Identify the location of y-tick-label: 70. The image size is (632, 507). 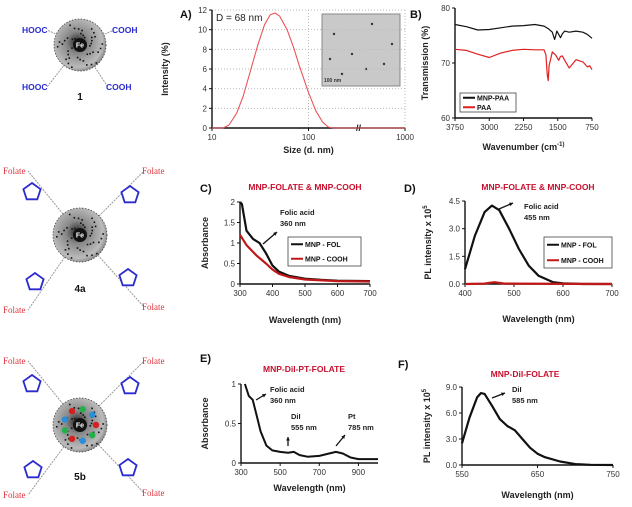
(445, 63).